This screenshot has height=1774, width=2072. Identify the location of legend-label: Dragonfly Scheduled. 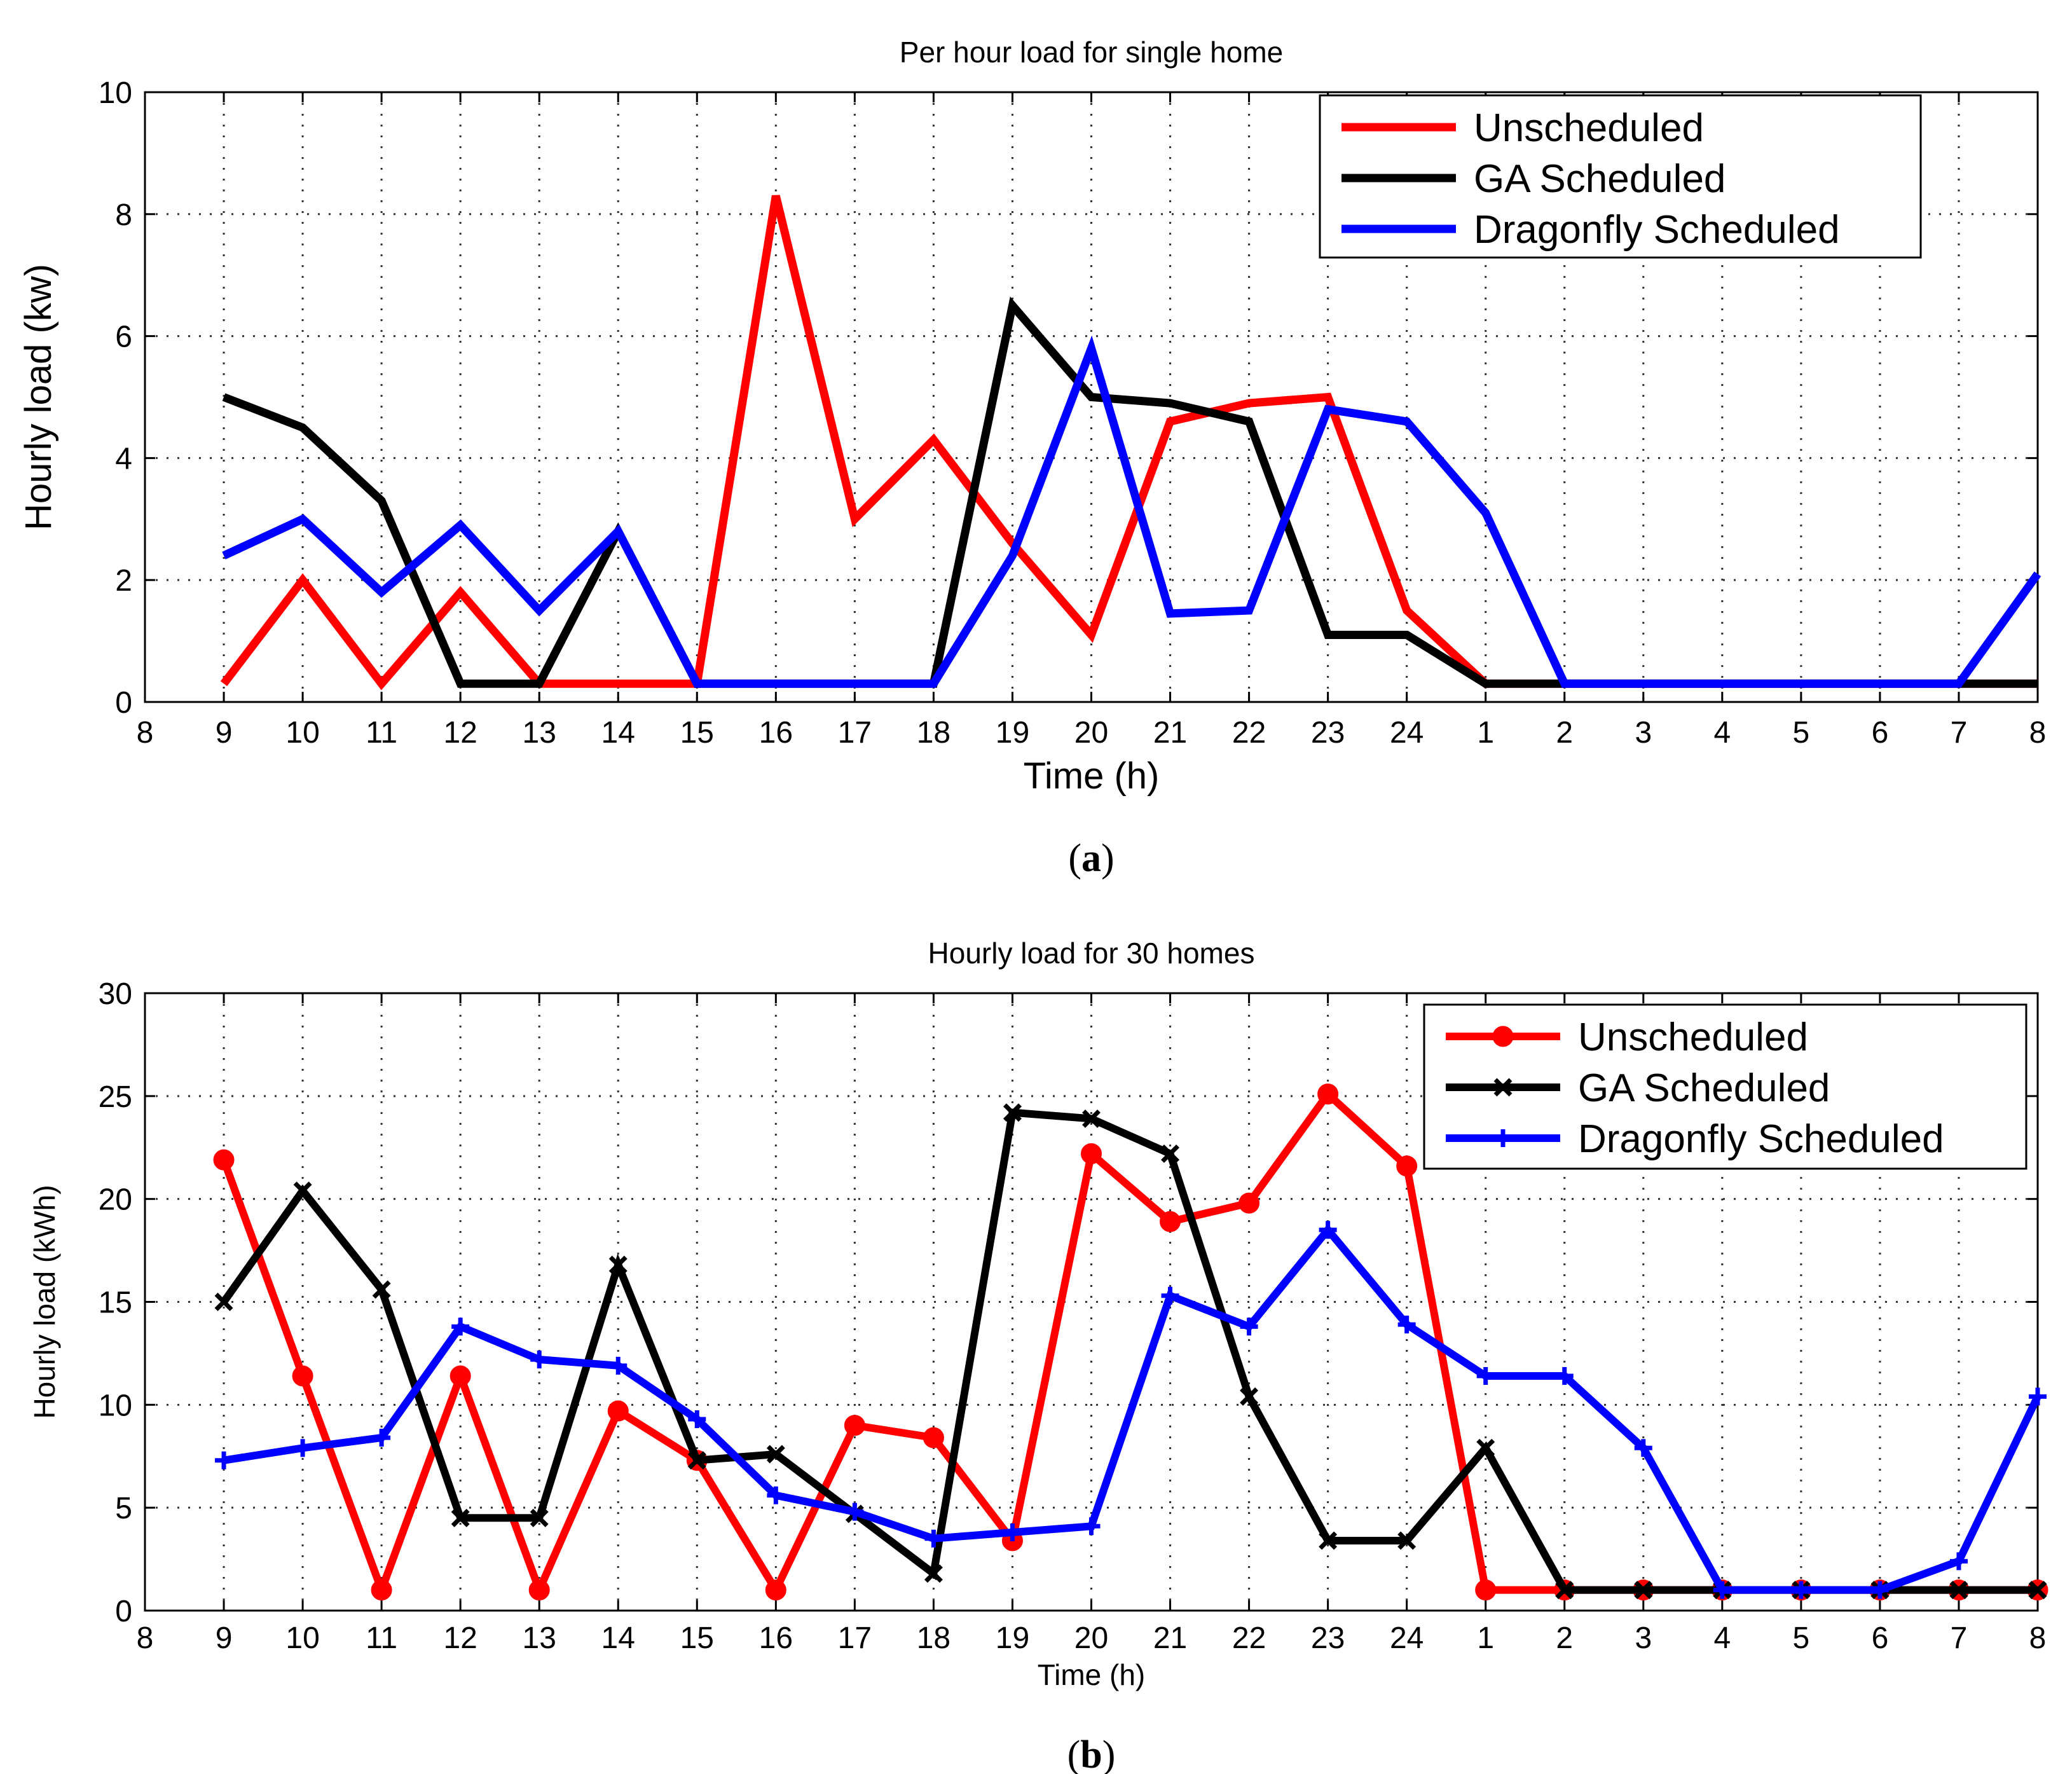
(1657, 230).